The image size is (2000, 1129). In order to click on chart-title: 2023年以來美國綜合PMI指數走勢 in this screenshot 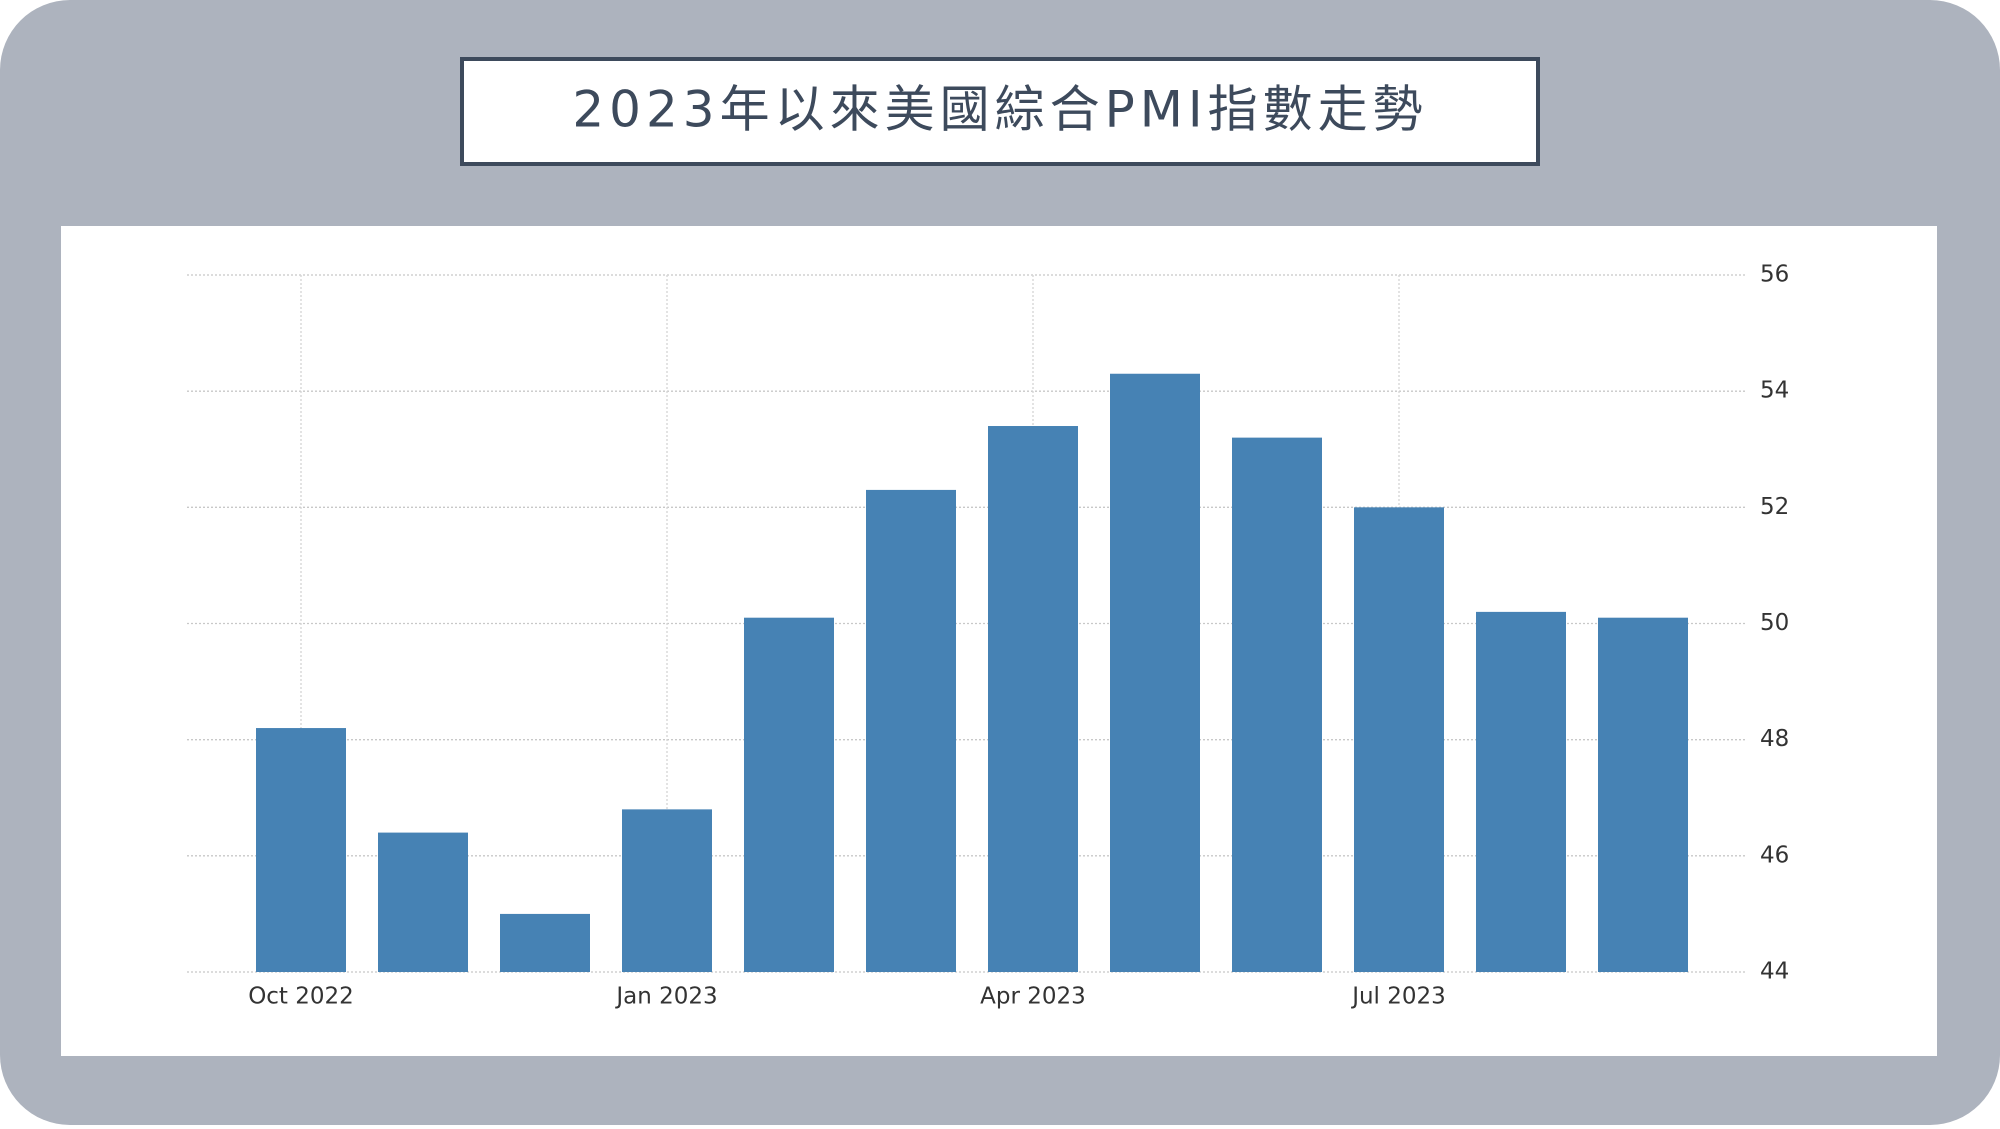, I will do `click(999, 110)`.